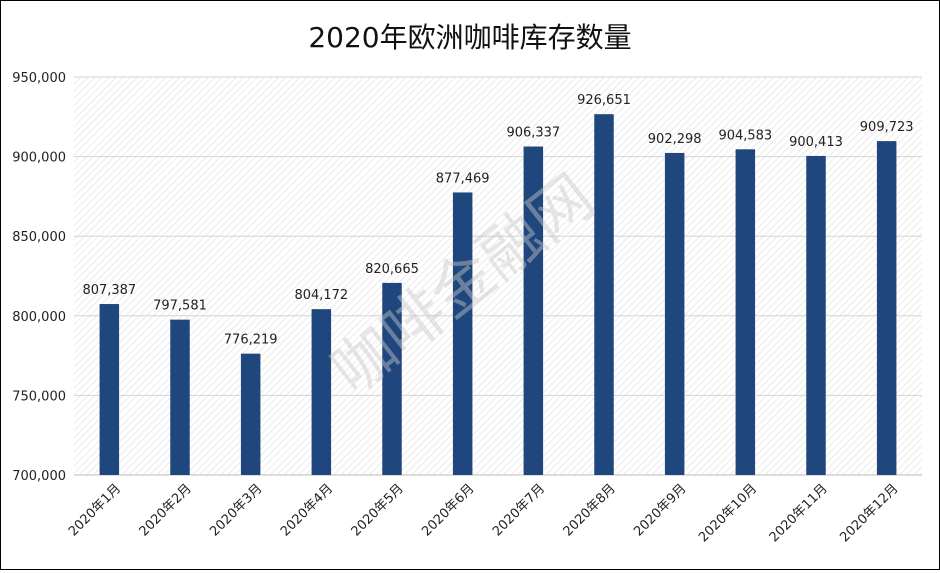 The height and width of the screenshot is (573, 940). I want to click on y-tick-label: 750,000, so click(39, 396).